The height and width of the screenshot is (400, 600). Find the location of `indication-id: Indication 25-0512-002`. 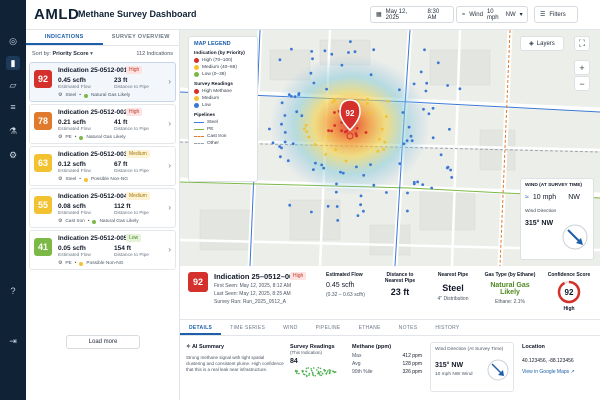

indication-id: Indication 25-0512-002 is located at coordinates (93, 112).